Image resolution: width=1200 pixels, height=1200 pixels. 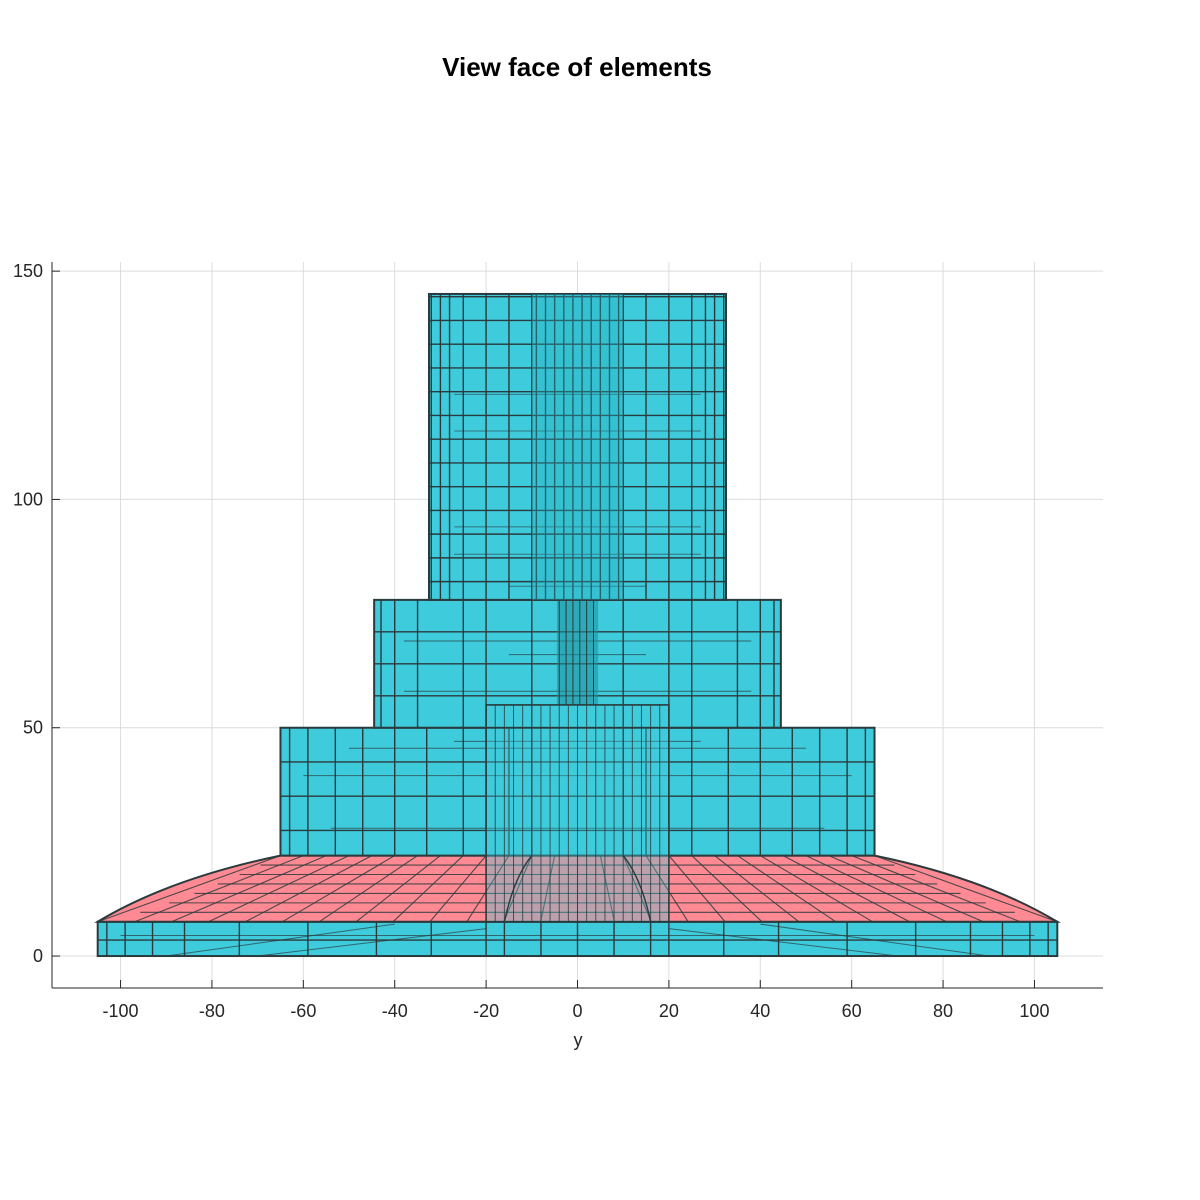 I want to click on inner-core-curve-right, so click(x=637, y=888).